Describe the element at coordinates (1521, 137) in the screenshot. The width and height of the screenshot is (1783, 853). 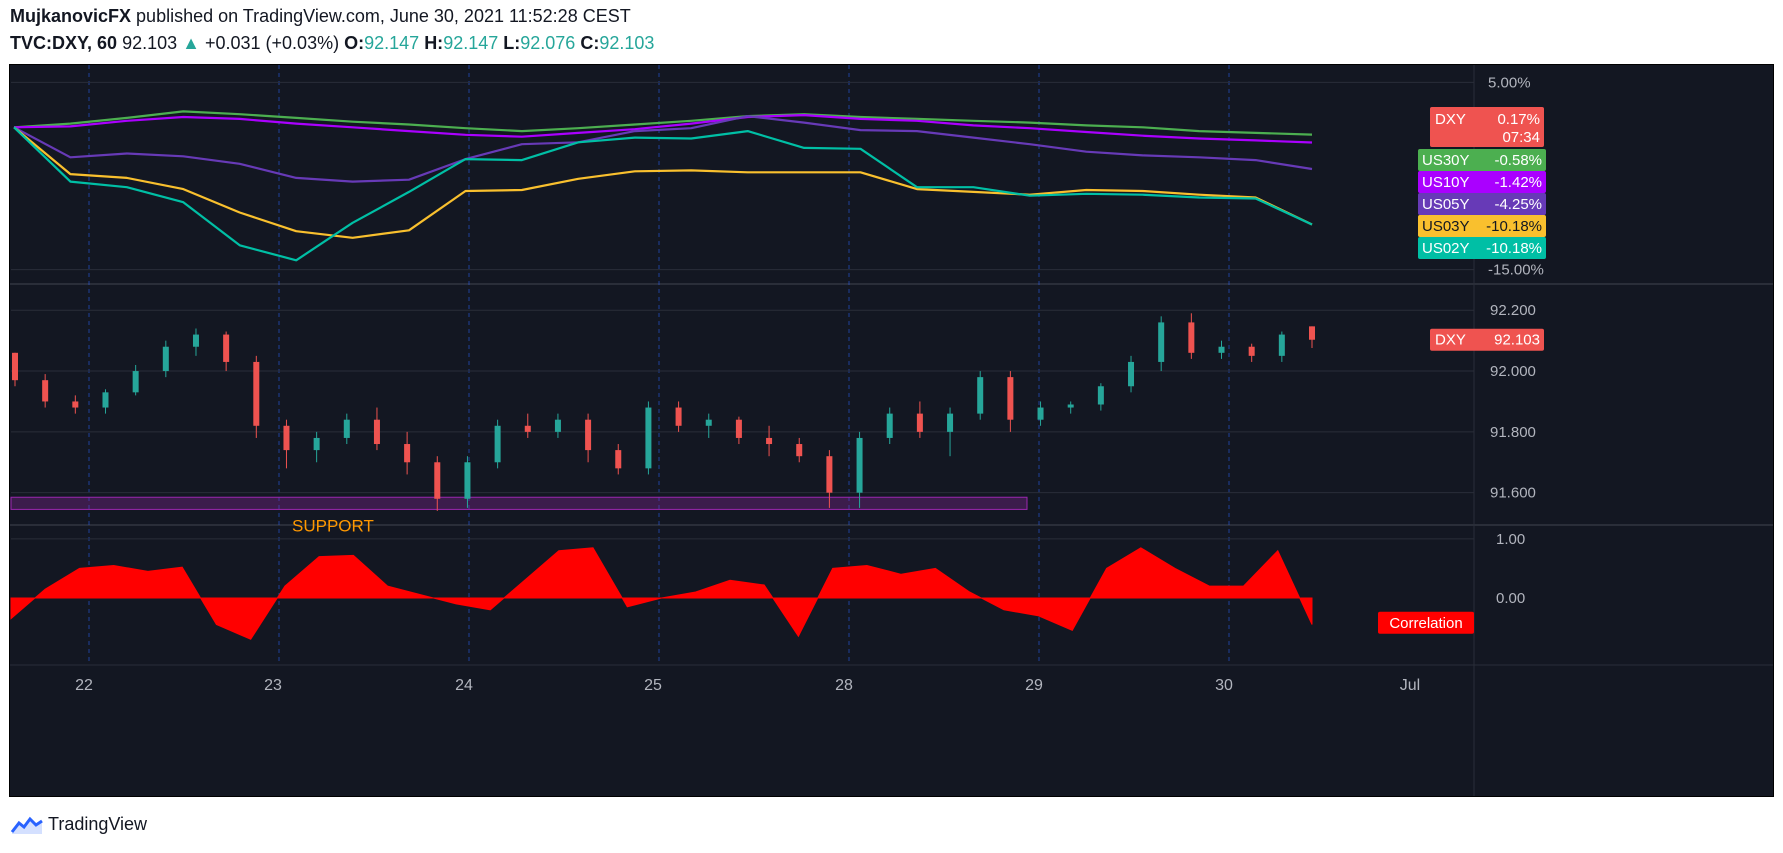
I see `badge-countdown: 07:34` at that location.